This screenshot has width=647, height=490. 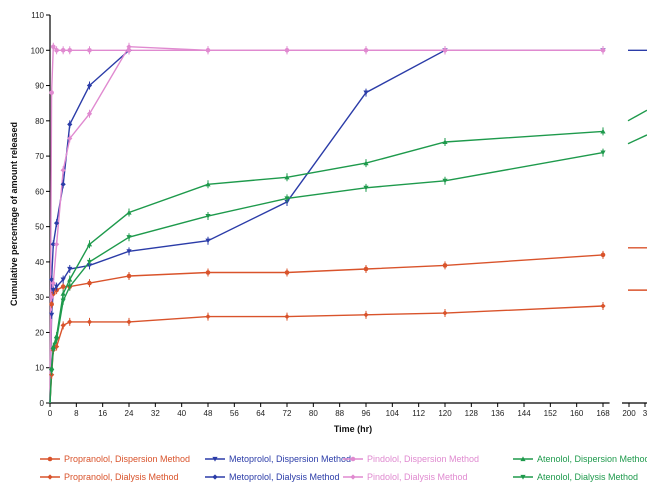 I want to click on x-tick-label: 152, so click(x=551, y=413).